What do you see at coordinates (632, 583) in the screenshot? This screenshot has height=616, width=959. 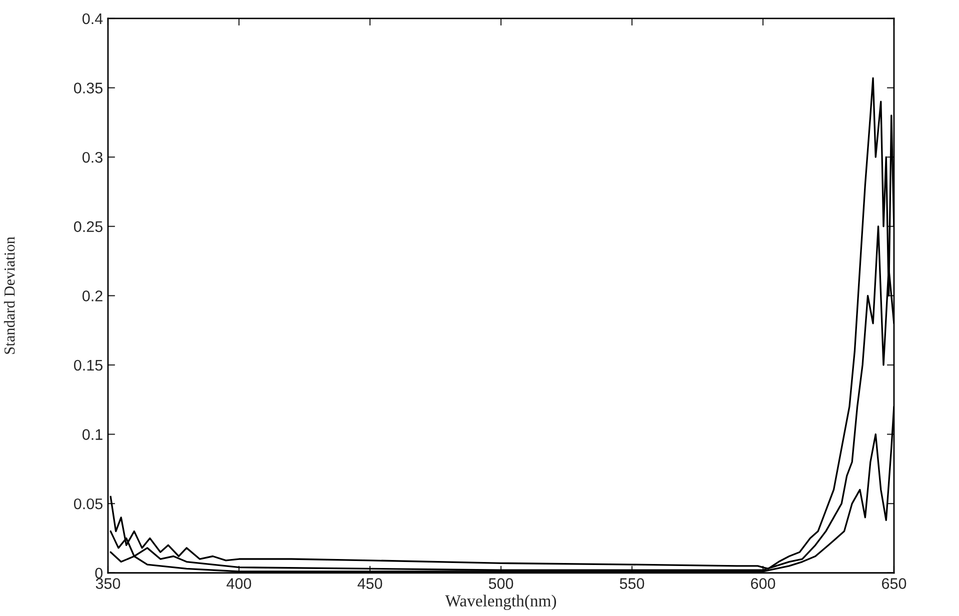 I see `x-tick-label: 550` at bounding box center [632, 583].